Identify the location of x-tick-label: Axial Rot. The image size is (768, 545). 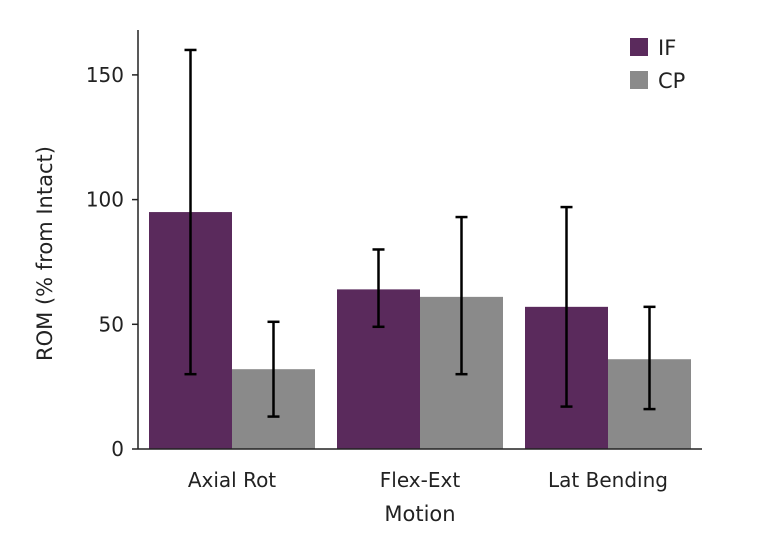
(232, 480).